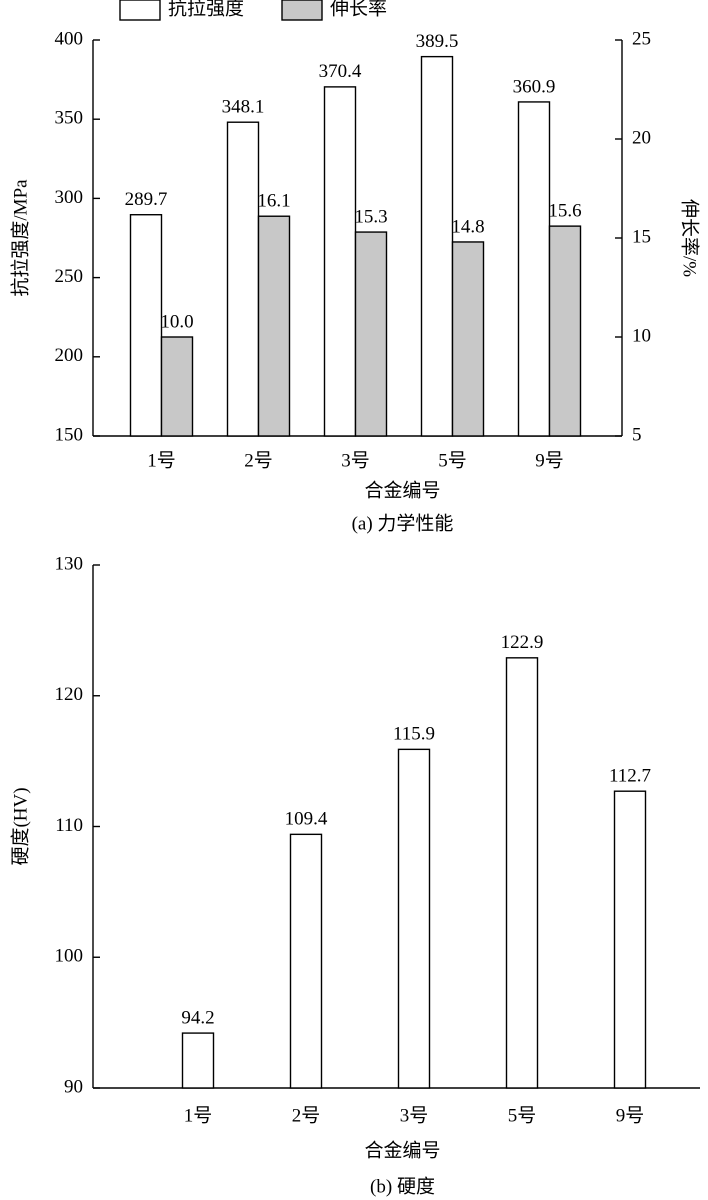 This screenshot has width=708, height=1200. Describe the element at coordinates (206, 9) in the screenshot. I see `legend-label: 抗拉强度` at that location.